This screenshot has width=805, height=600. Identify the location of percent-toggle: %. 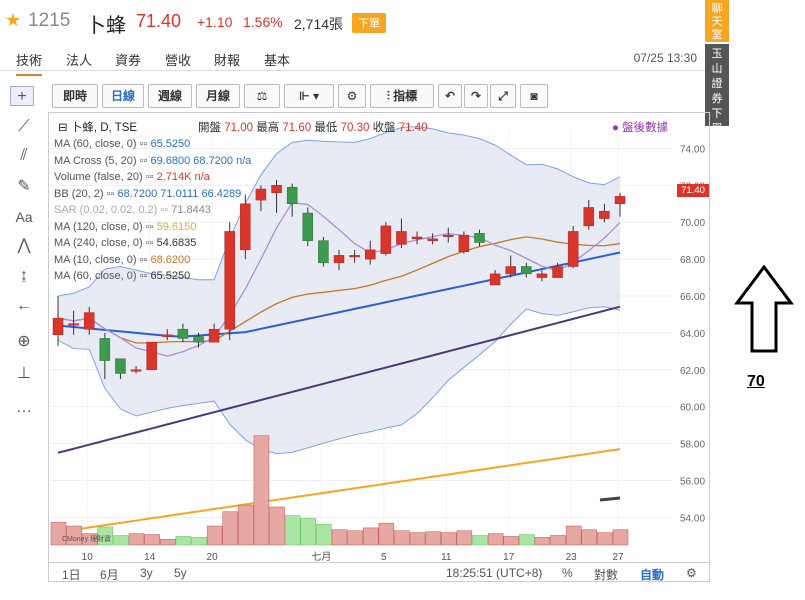
(567, 573).